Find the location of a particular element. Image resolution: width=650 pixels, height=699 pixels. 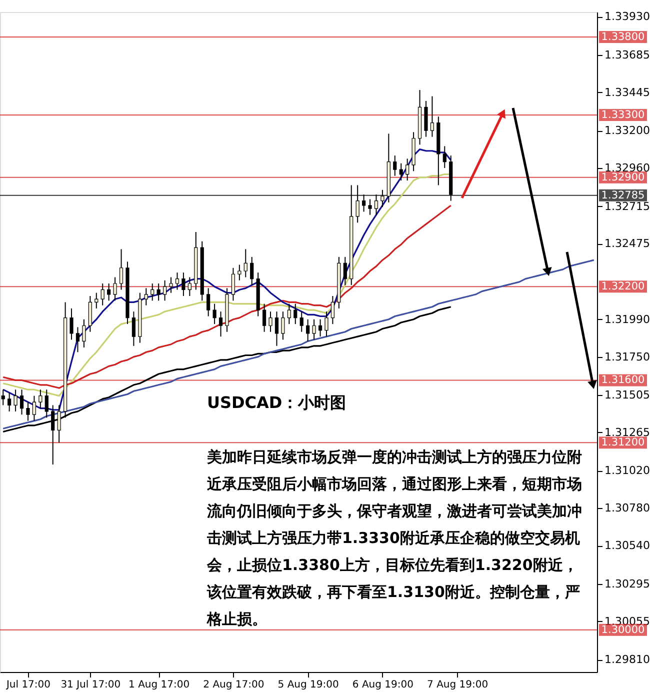

x-tick-label: 2 Aug 17:00 is located at coordinates (233, 685).